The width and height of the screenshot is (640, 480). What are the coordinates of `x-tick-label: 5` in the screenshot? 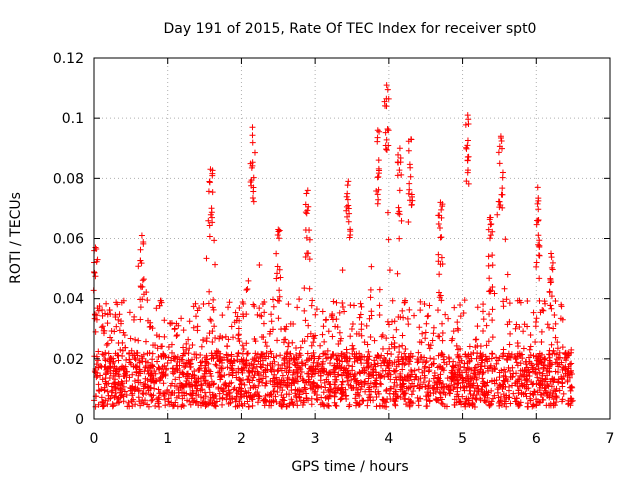 It's located at (462, 439).